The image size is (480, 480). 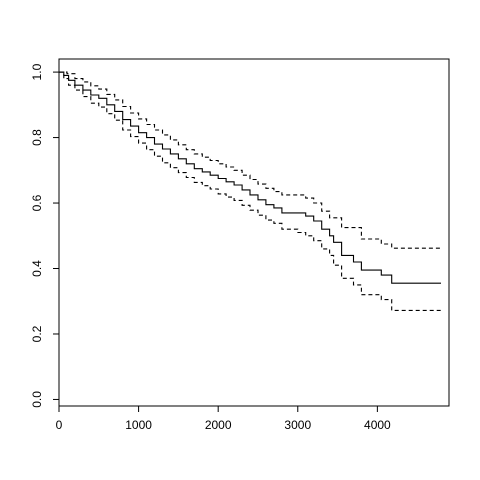 I want to click on y-tick-label: 1.0, so click(x=37, y=71).